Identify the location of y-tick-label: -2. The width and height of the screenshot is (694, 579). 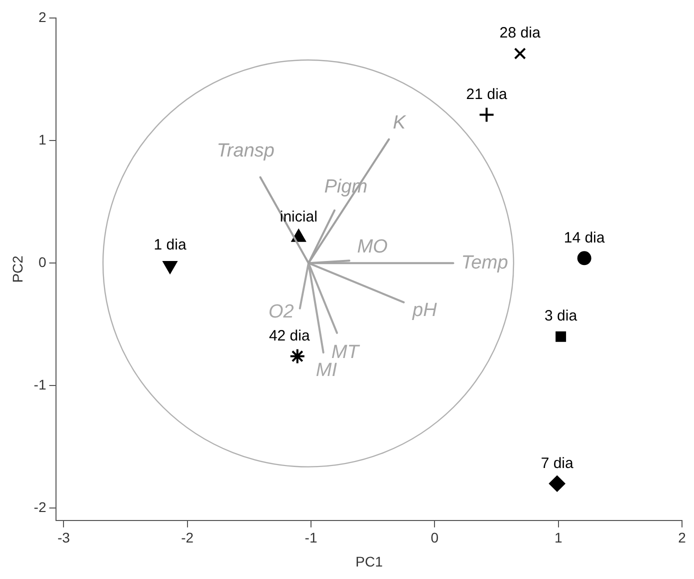
(40, 507).